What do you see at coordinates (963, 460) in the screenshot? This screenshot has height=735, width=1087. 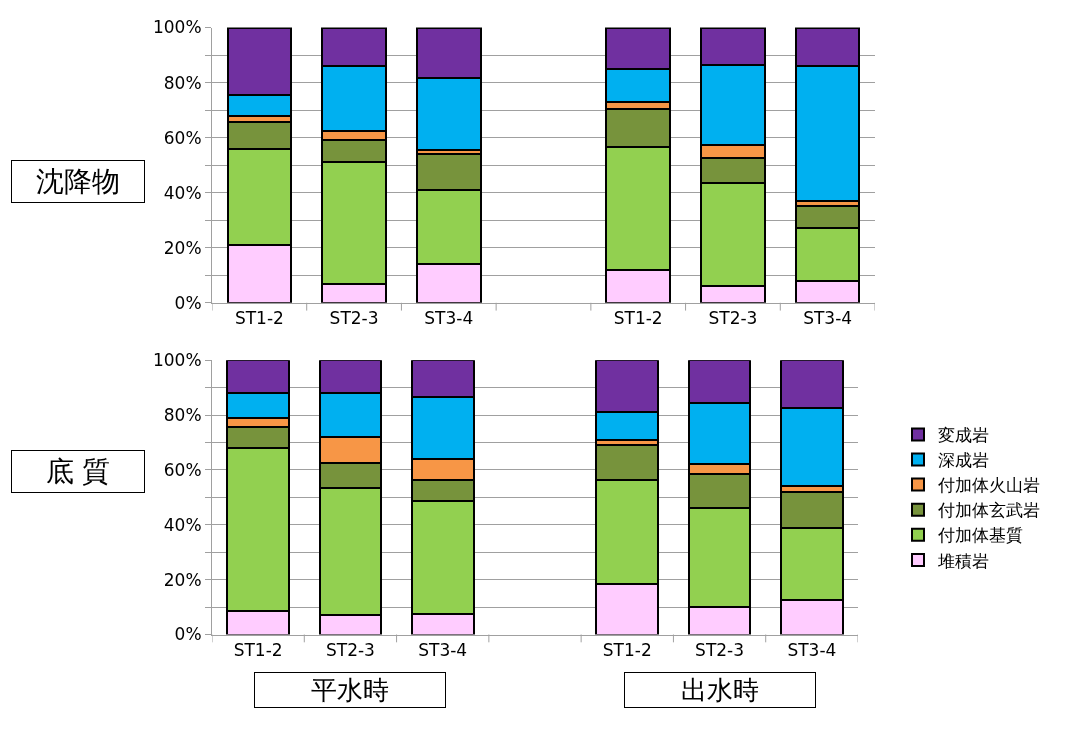 I see `legend-label: 深成岩` at bounding box center [963, 460].